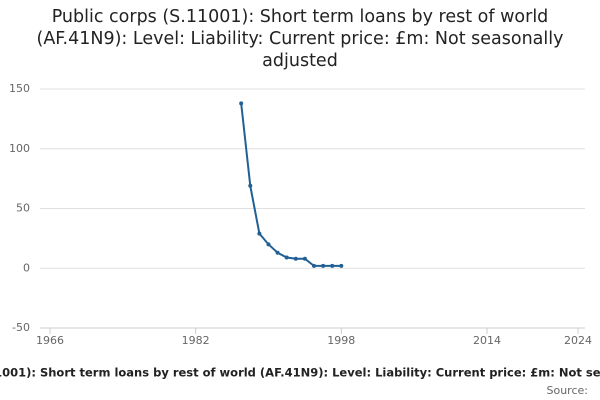  What do you see at coordinates (196, 340) in the screenshot?
I see `x-tick-label: 1982` at bounding box center [196, 340].